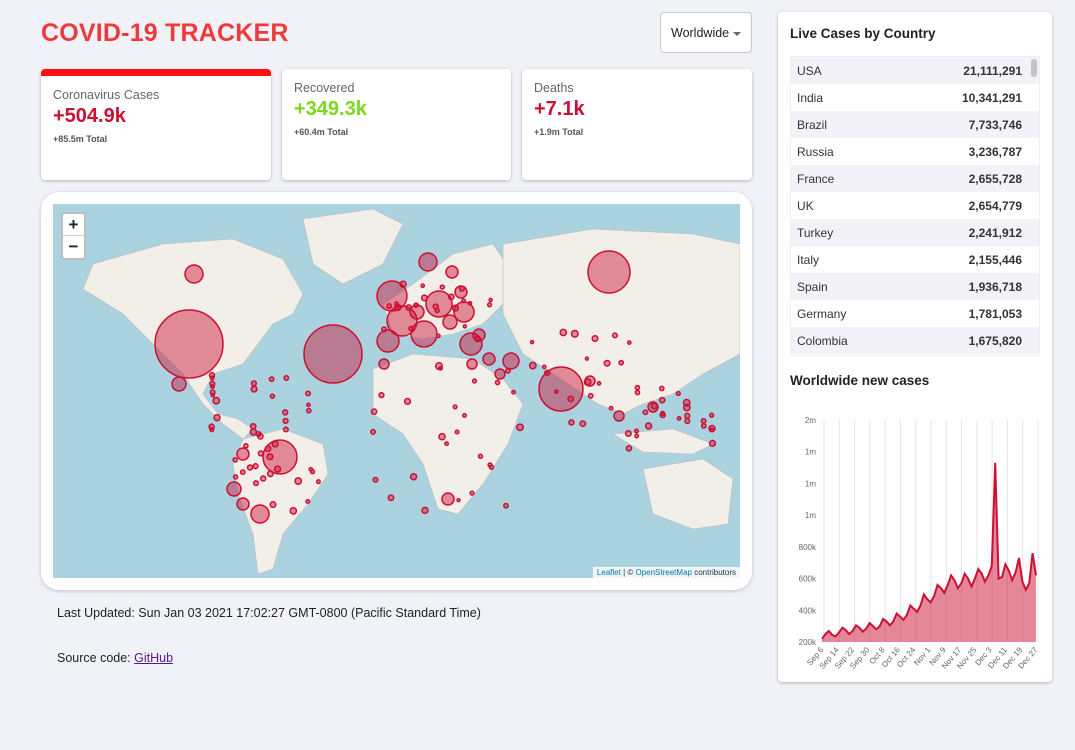 This screenshot has height=750, width=1075. Describe the element at coordinates (706, 32) in the screenshot. I see `country-select: Worldwide` at that location.